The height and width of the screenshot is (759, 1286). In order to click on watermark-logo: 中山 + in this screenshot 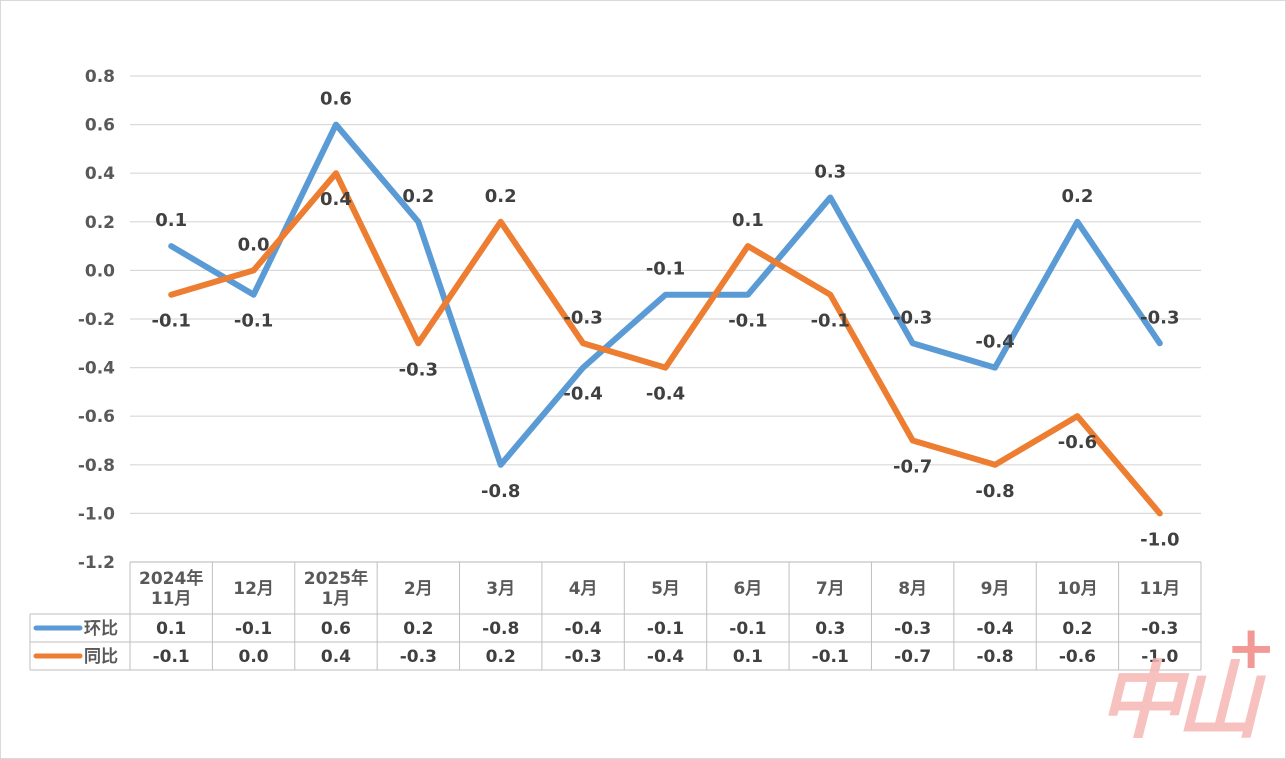, I will do `click(1187, 681)`.